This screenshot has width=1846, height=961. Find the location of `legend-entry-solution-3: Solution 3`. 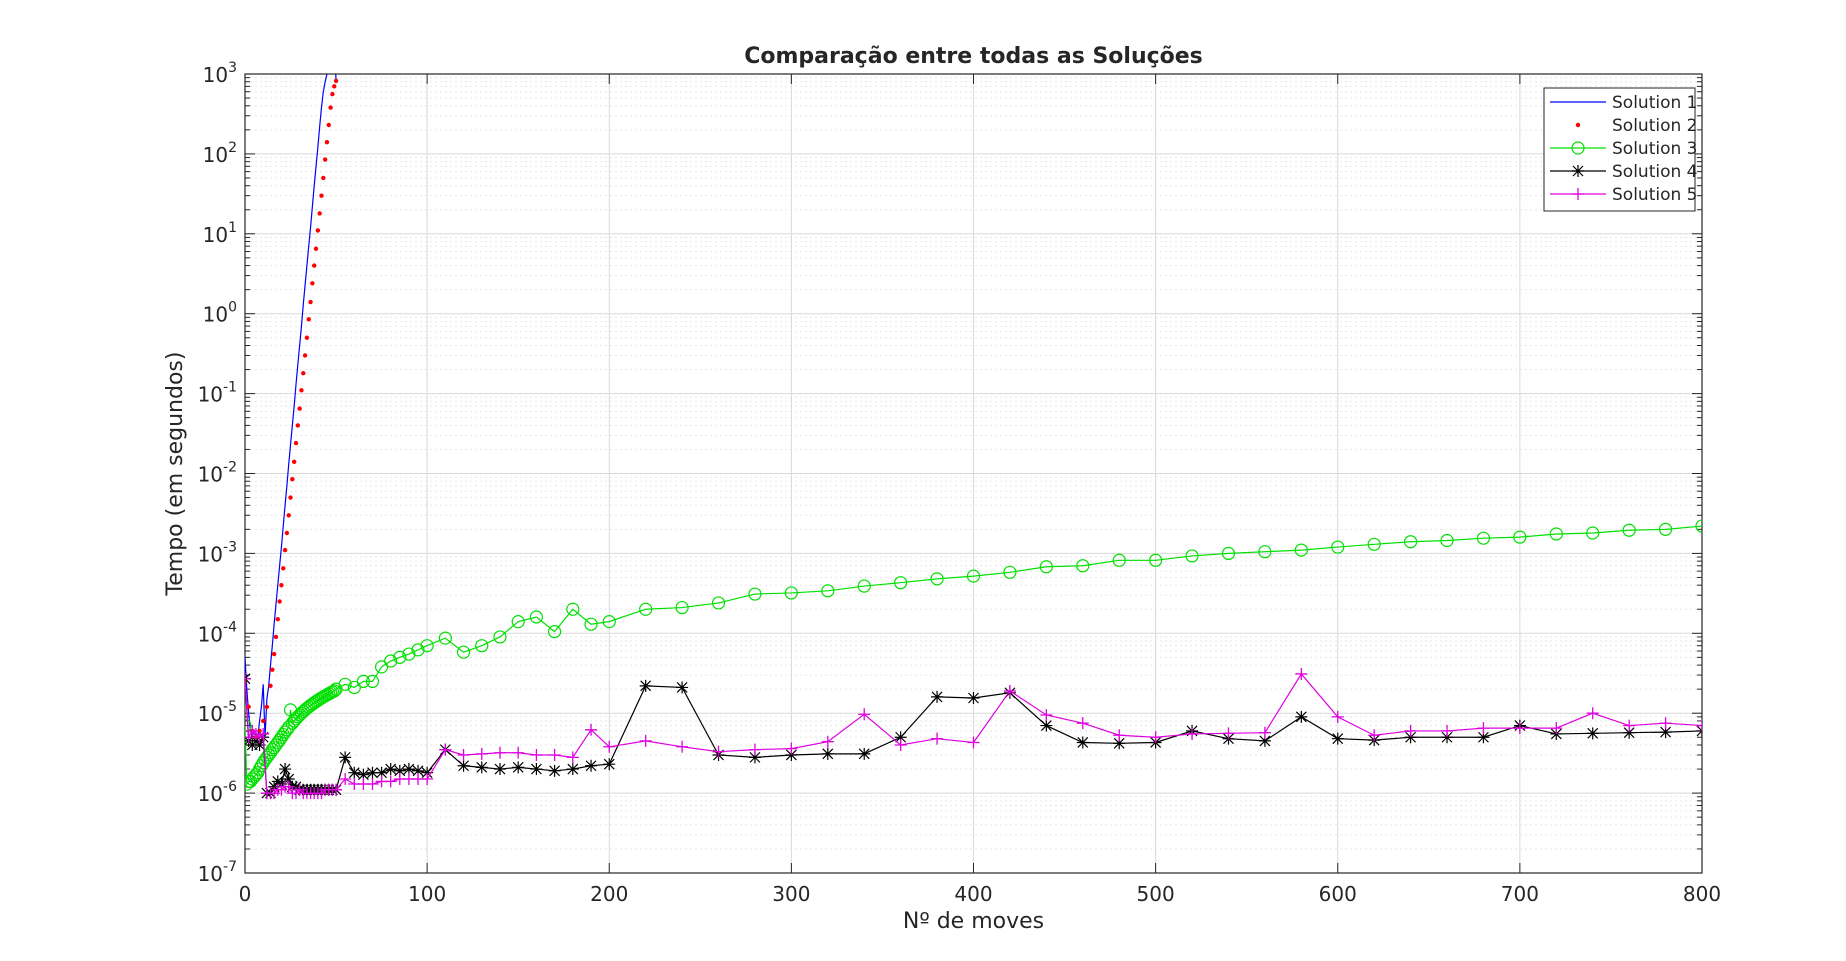

legend-entry-solution-3: Solution 3 is located at coordinates (1623, 149).